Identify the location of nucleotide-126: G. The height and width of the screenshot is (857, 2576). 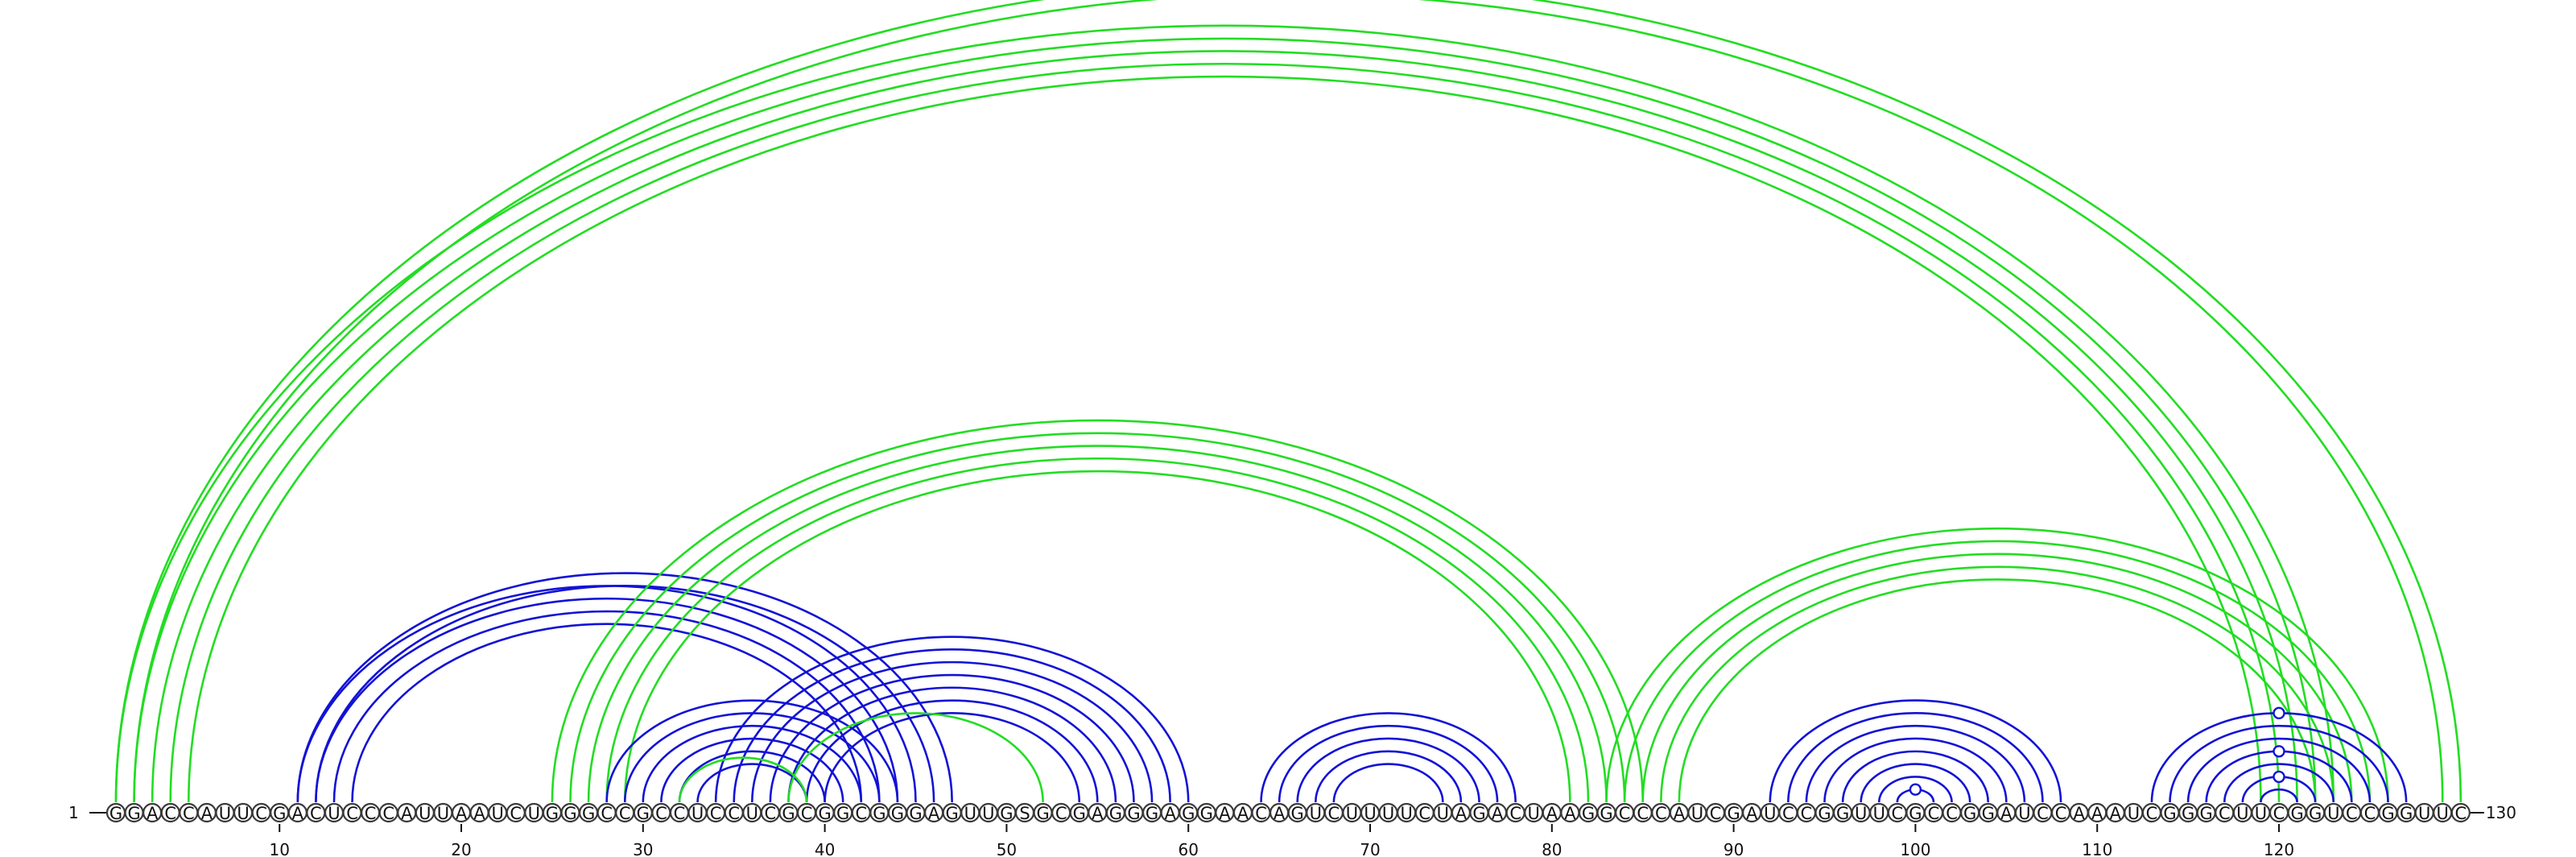
(2388, 812).